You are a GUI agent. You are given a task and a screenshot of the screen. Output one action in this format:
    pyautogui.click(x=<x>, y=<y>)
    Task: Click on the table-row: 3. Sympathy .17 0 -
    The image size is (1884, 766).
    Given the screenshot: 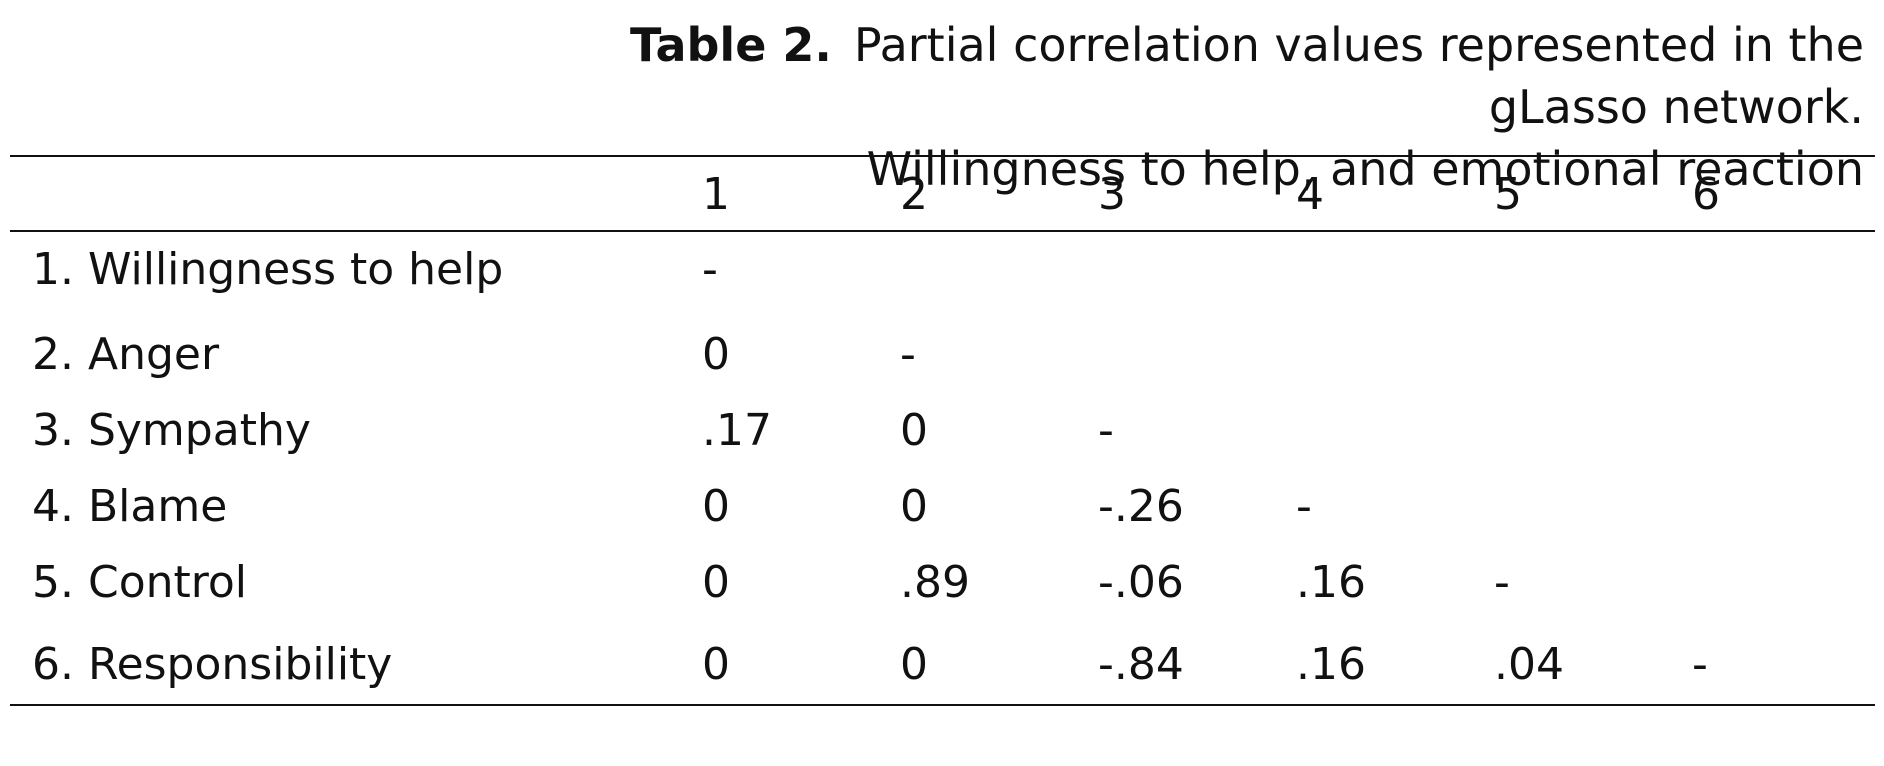 What is the action you would take?
    pyautogui.click(x=942, y=431)
    